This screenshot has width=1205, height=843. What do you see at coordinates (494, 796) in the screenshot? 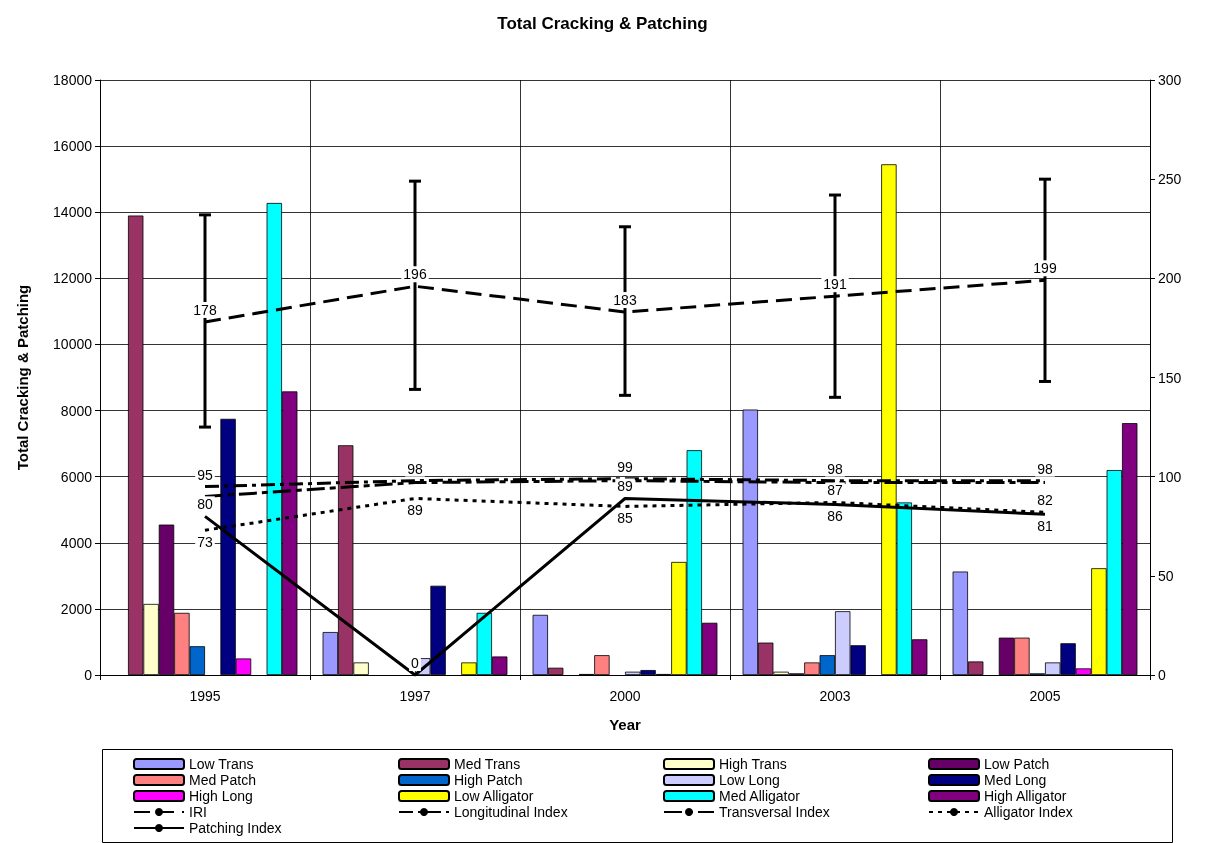
I see `legend-label: Low Alligator` at bounding box center [494, 796].